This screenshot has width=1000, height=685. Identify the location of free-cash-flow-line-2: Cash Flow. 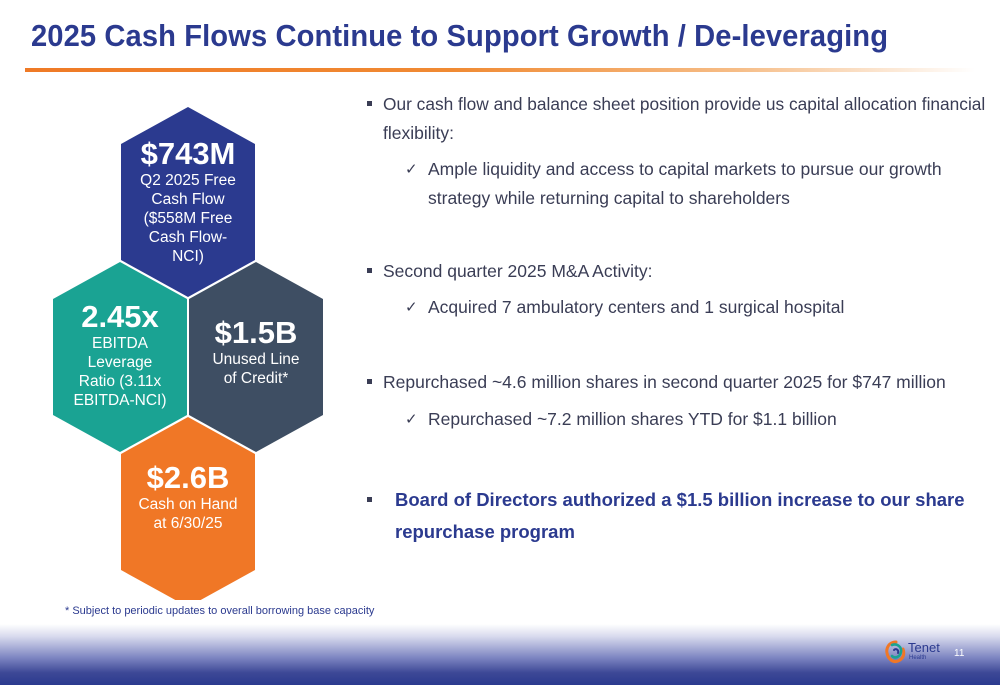
(188, 199).